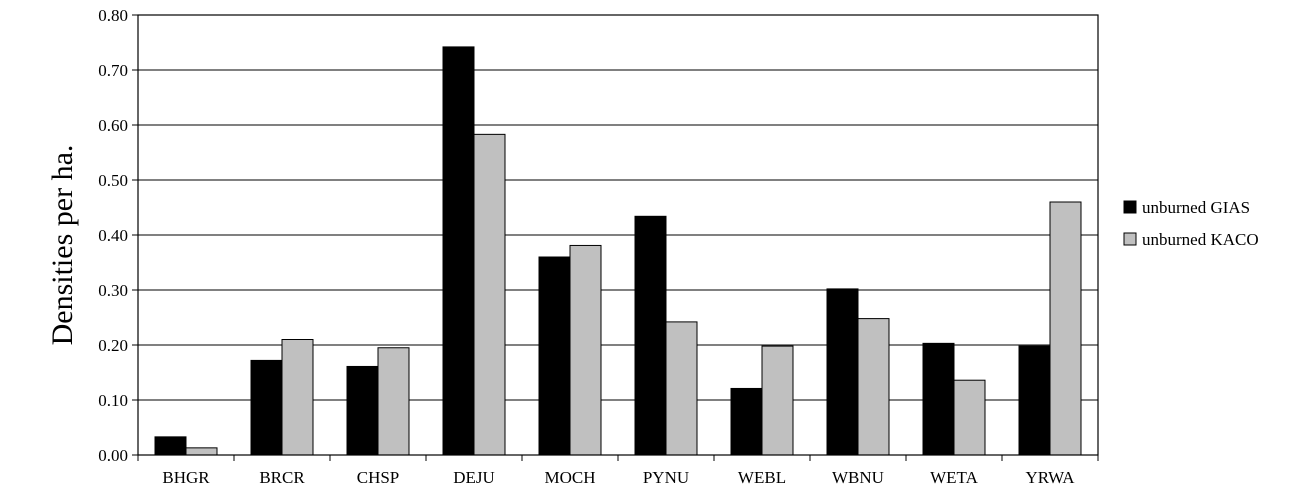 The height and width of the screenshot is (498, 1308). What do you see at coordinates (618, 471) in the screenshot?
I see `x-axis-ticks: BHGR BRCR CHSP DEJU MOCH PYNU WEBL WBNU WETA YRWA` at bounding box center [618, 471].